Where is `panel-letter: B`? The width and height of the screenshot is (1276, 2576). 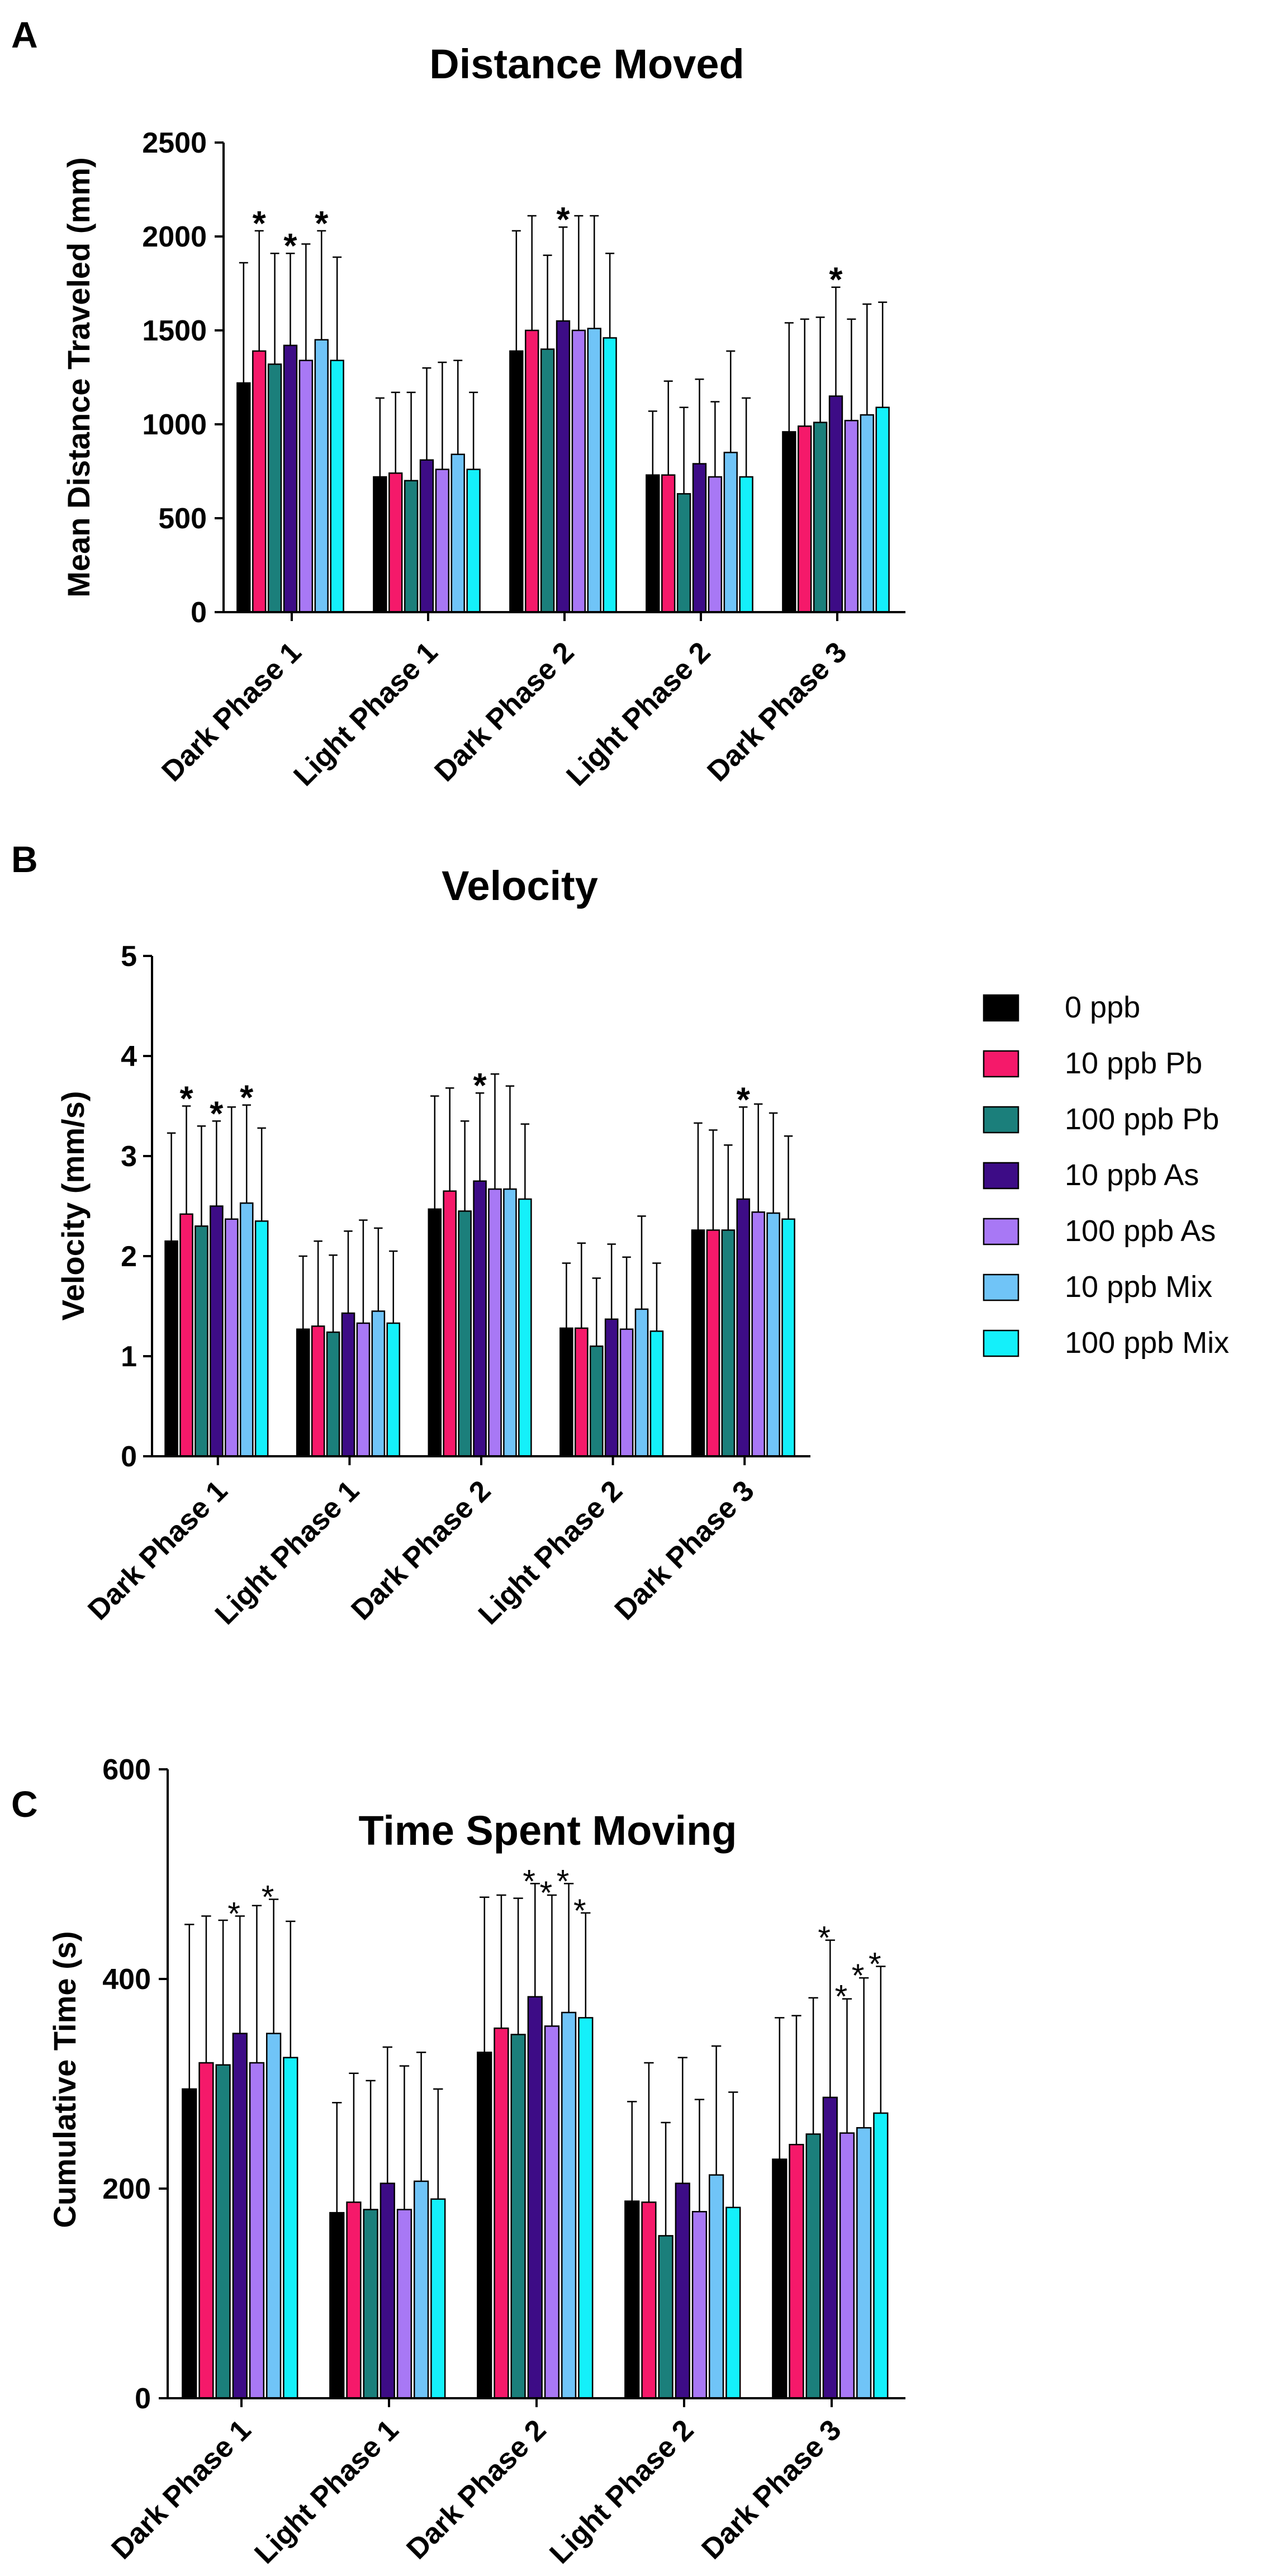
panel-letter: B is located at coordinates (24, 859).